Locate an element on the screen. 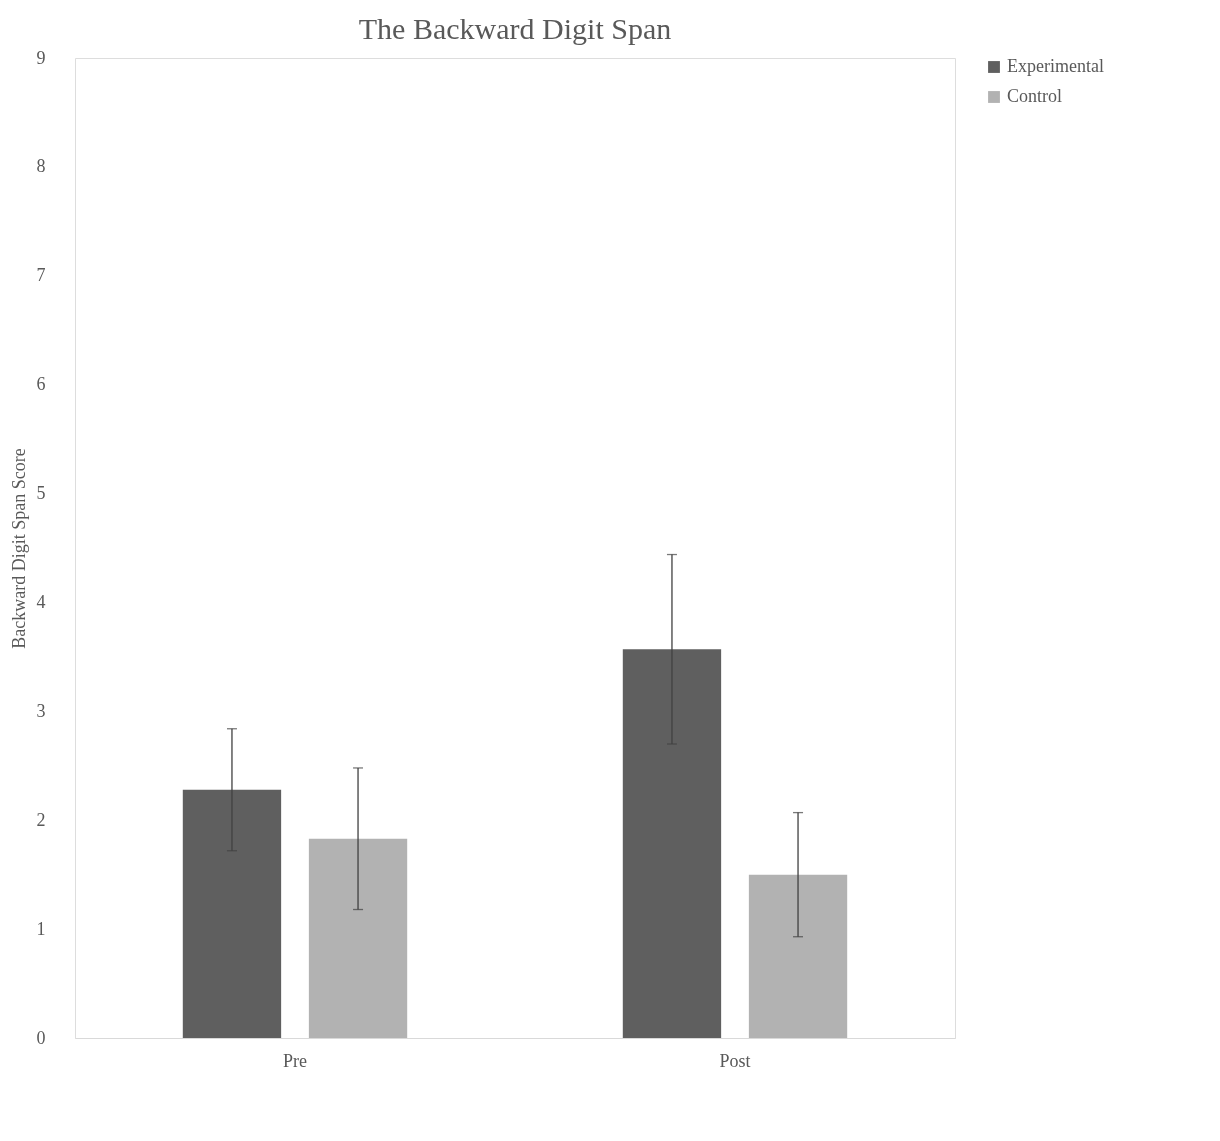  y-axis-title: Backward Digit Span Score is located at coordinates (18, 548).